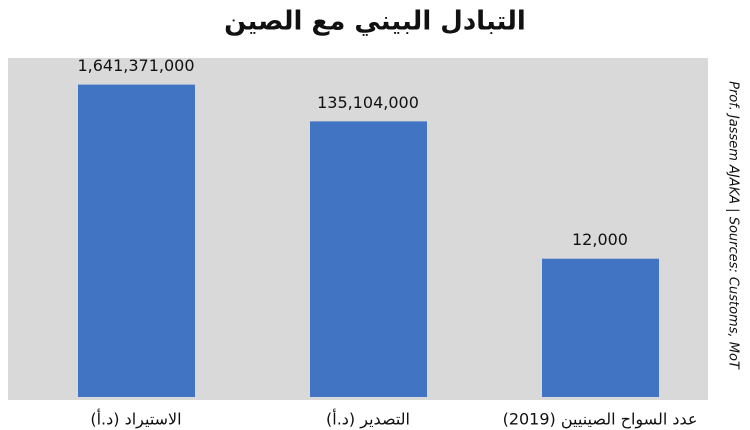 The image size is (750, 430). What do you see at coordinates (600, 420) in the screenshot?
I see `x-tick-label: عدد السواح الصينيين (2019)` at bounding box center [600, 420].